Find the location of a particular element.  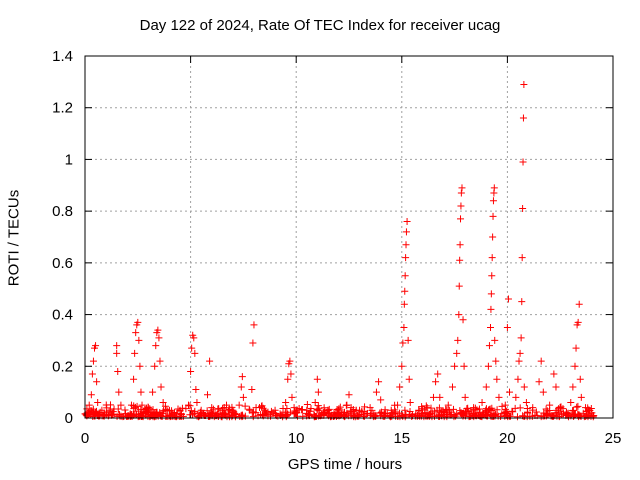

x-tick-label: 15 is located at coordinates (401, 438).